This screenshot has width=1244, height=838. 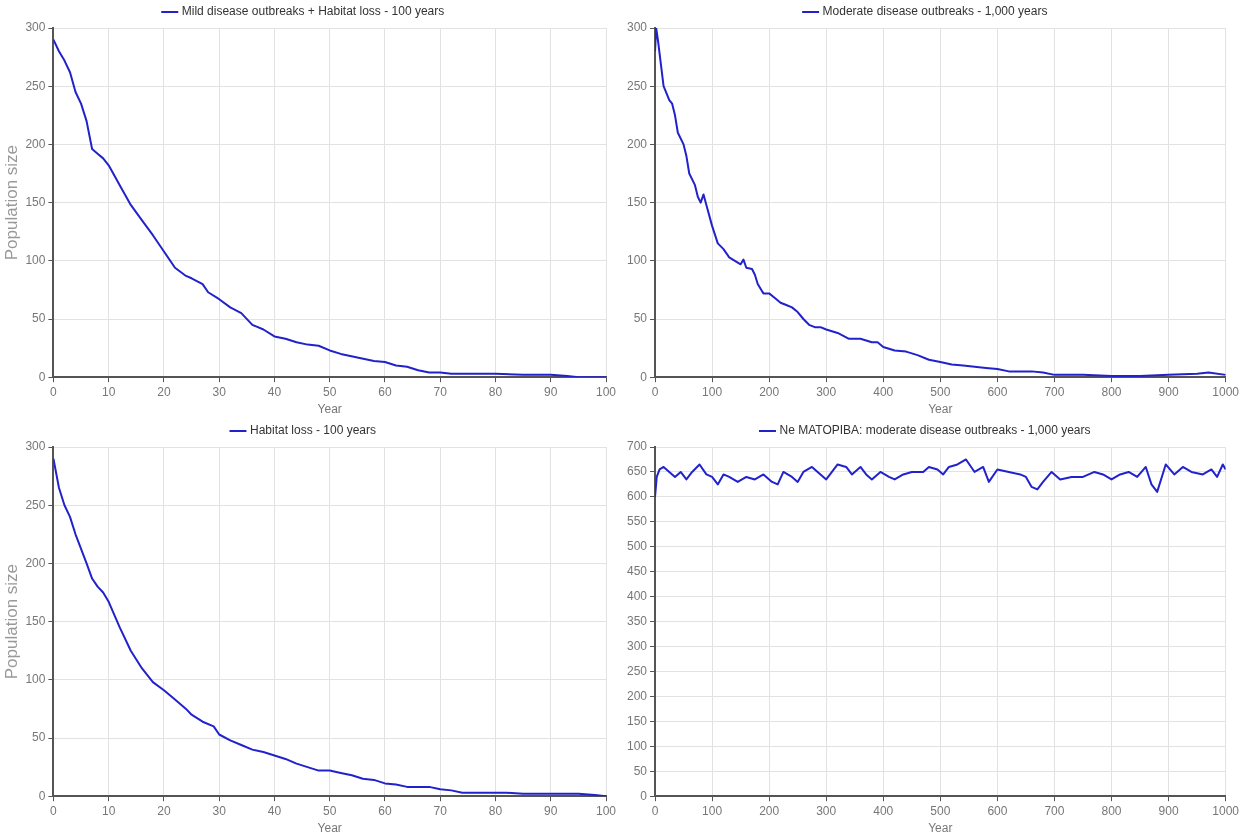 I want to click on y-tick-label: 550, so click(x=637, y=521).